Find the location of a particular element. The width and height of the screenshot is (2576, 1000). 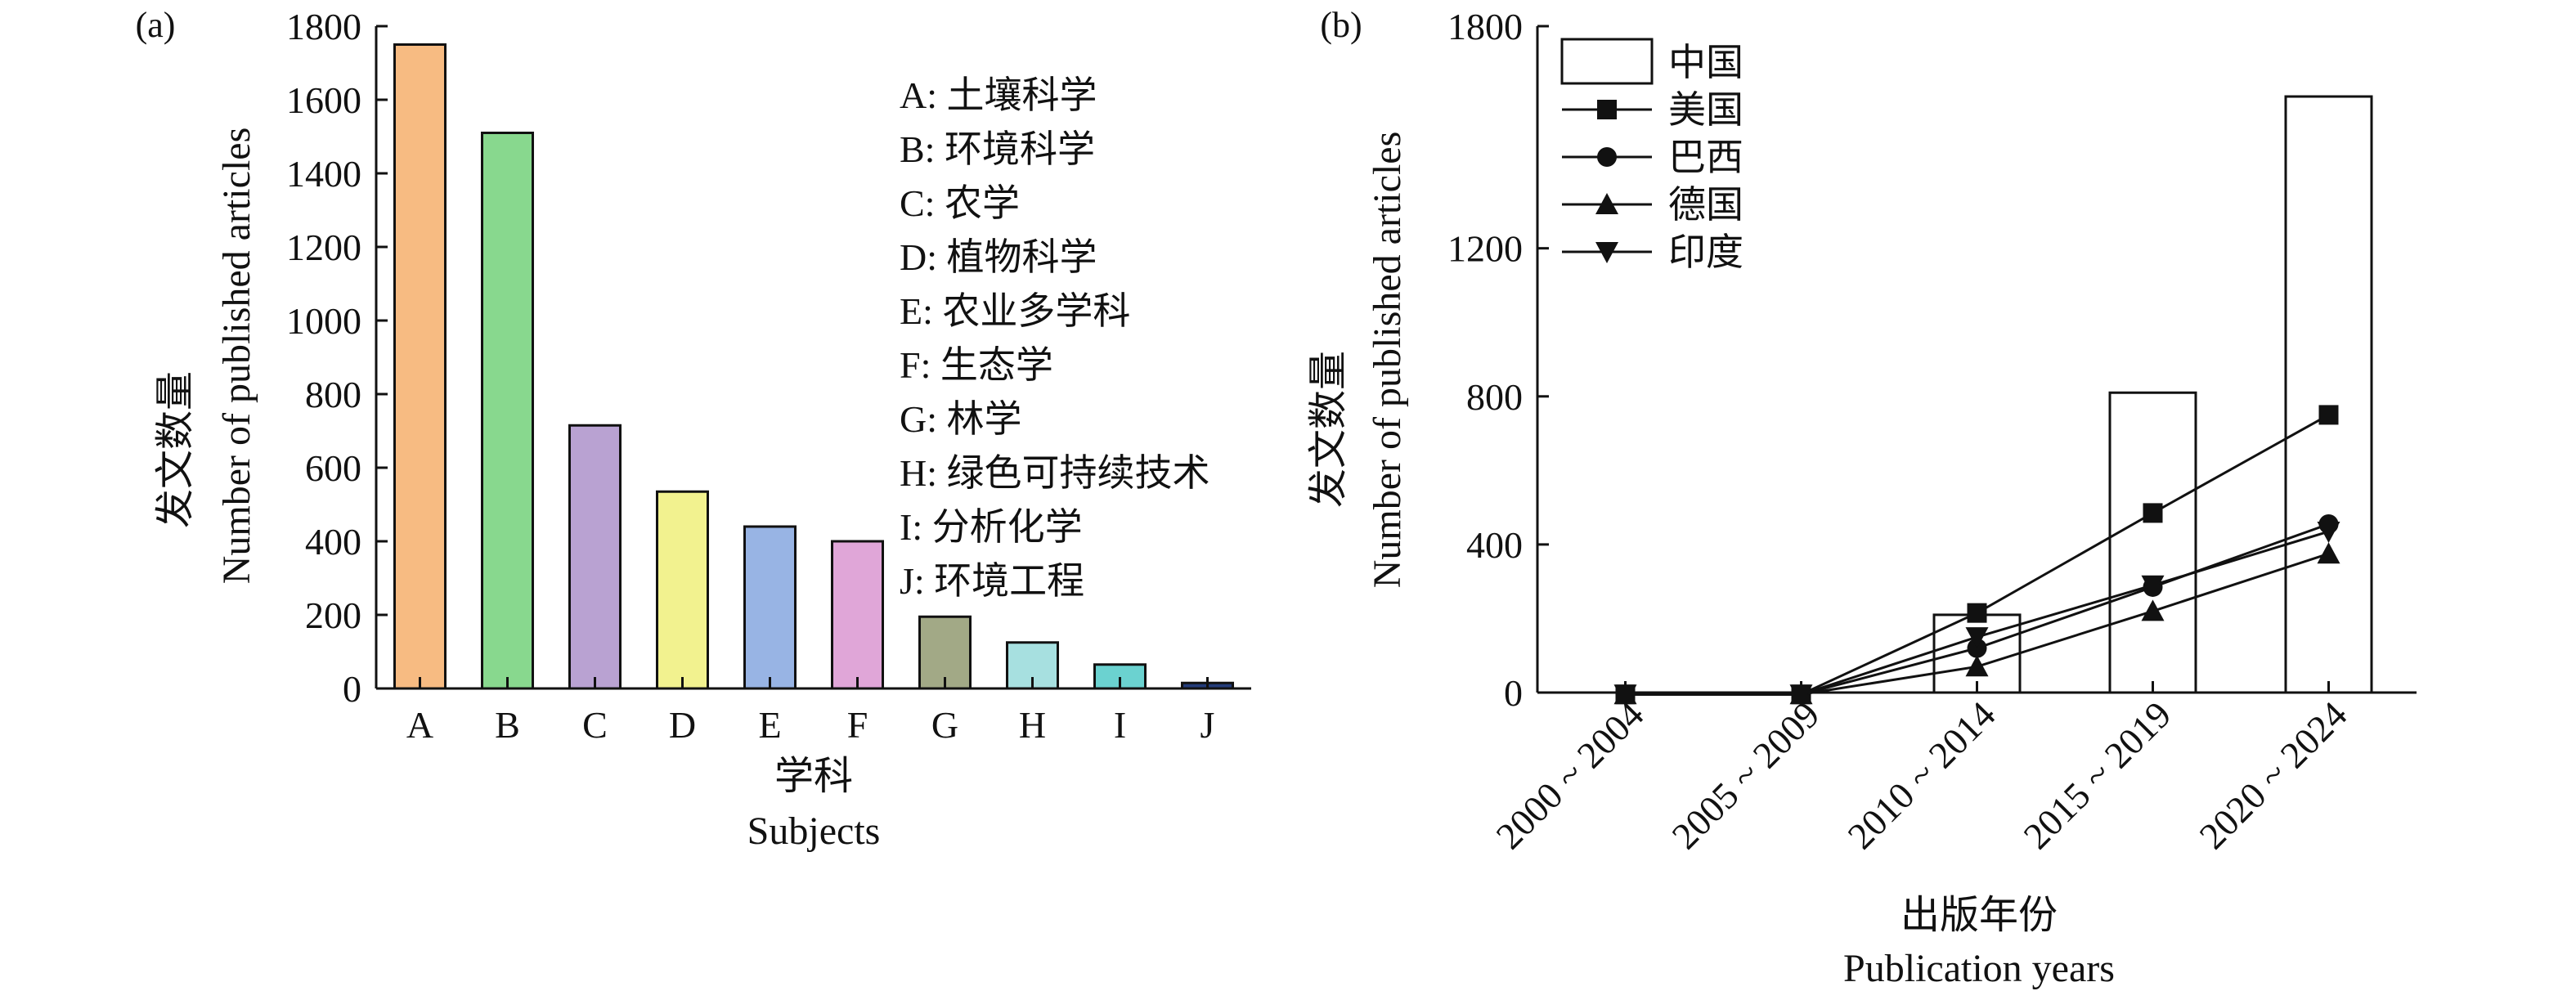

panel-a-legend-item: I: 分析化学 is located at coordinates (991, 527).